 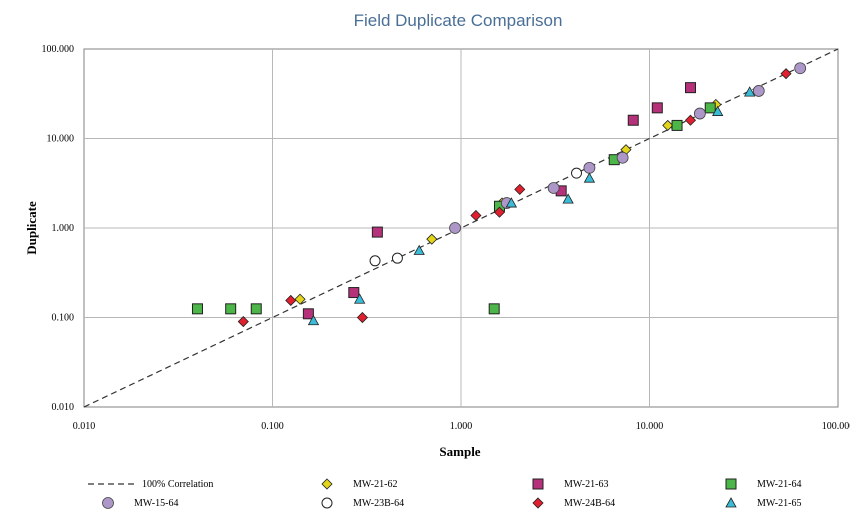 I want to click on y-tick-label: 1.000, so click(x=63, y=228).